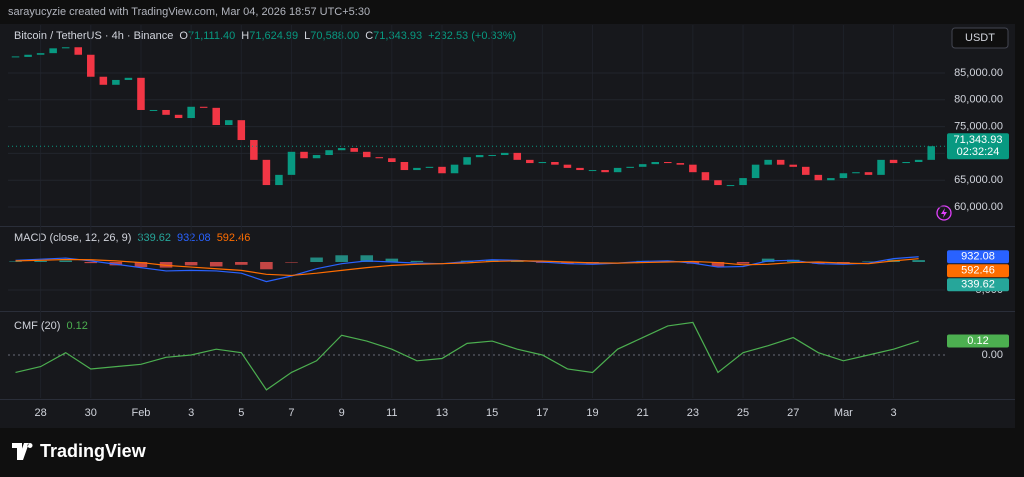  I want to click on macd-badge-text: 339.62, so click(978, 285).